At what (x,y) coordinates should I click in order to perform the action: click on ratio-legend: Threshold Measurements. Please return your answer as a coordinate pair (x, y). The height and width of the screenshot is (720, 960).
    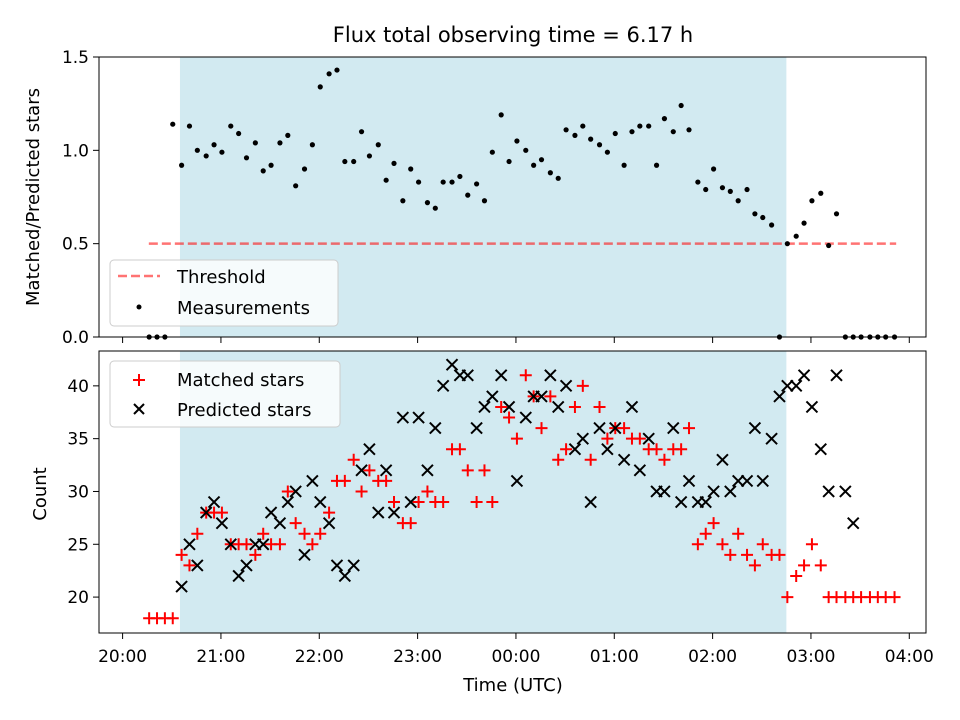
    Looking at the image, I should click on (224, 293).